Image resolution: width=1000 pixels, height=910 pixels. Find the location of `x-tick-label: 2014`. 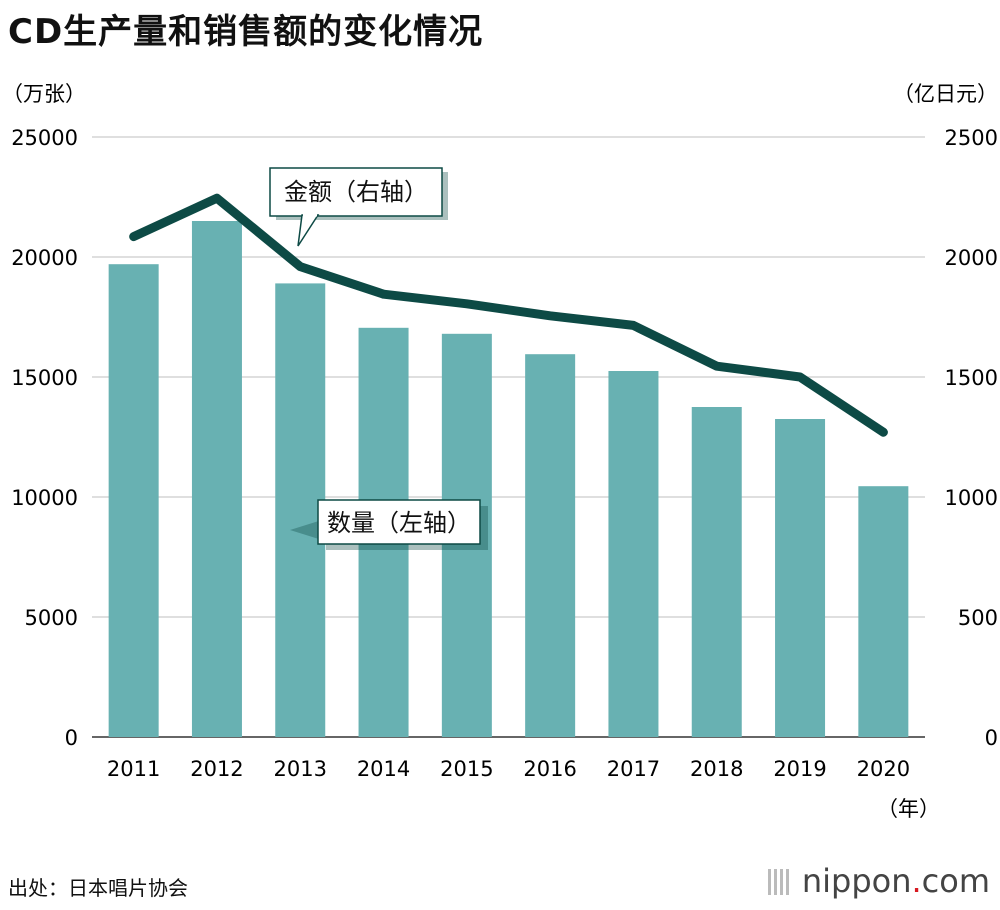

x-tick-label: 2014 is located at coordinates (383, 769).